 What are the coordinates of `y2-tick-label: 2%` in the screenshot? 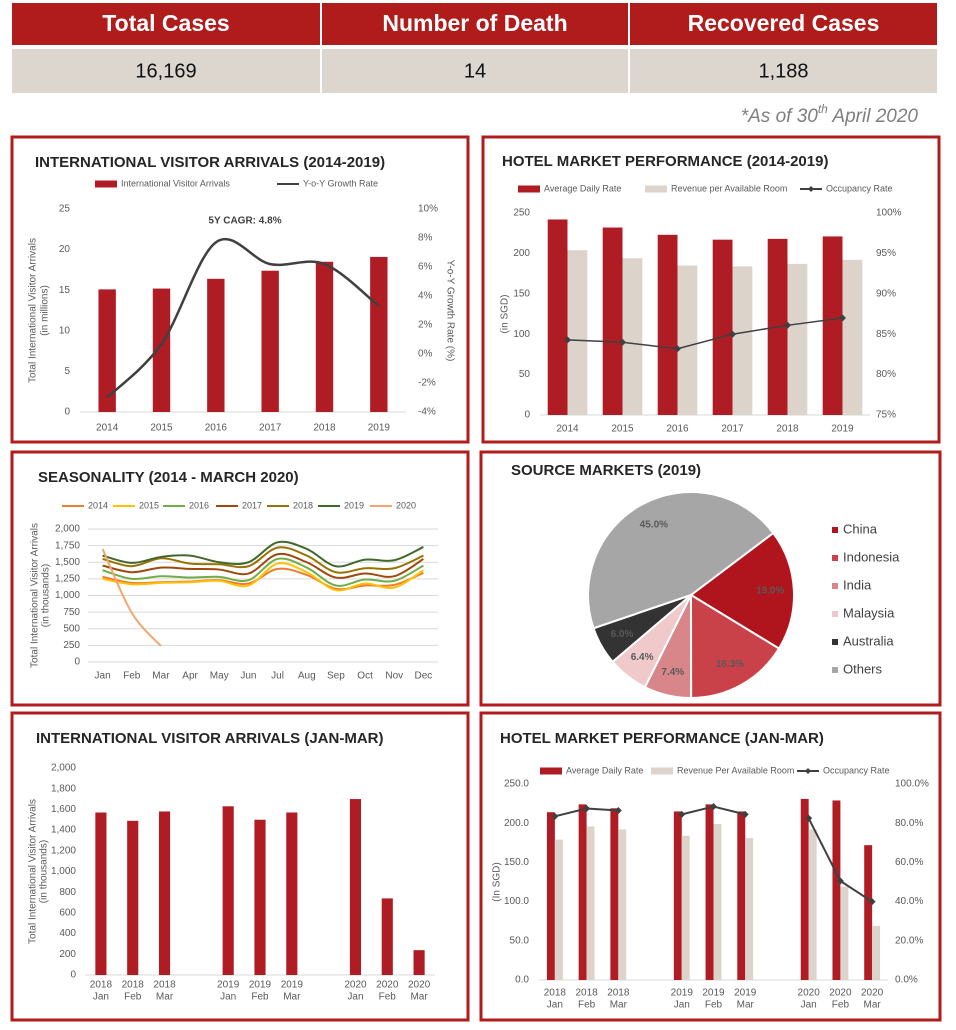 It's located at (425, 325).